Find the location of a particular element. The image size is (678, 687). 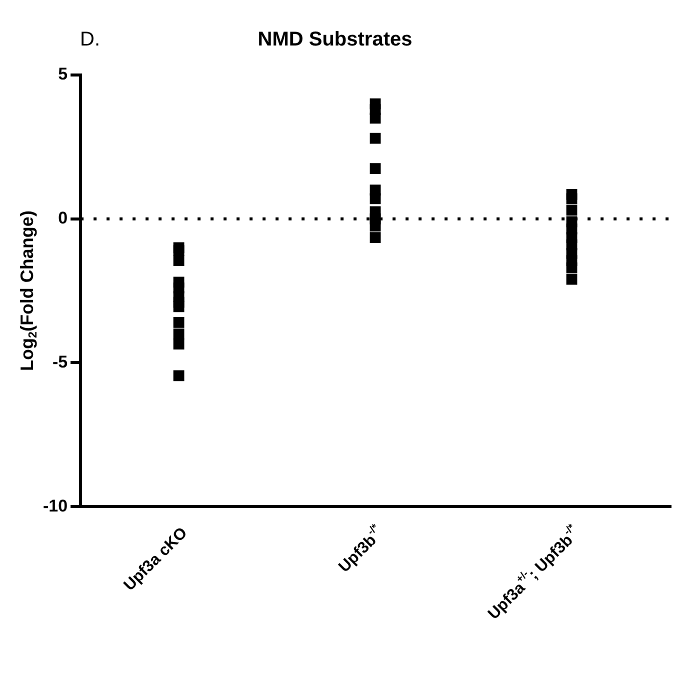

y-tick-label: 0 is located at coordinates (63, 218).